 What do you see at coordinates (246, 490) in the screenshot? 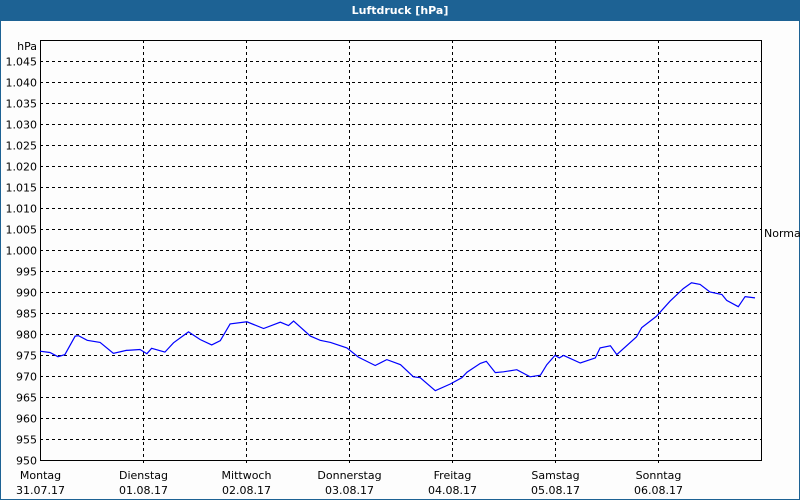
I see `x-tick-date: 02.08.17` at bounding box center [246, 490].